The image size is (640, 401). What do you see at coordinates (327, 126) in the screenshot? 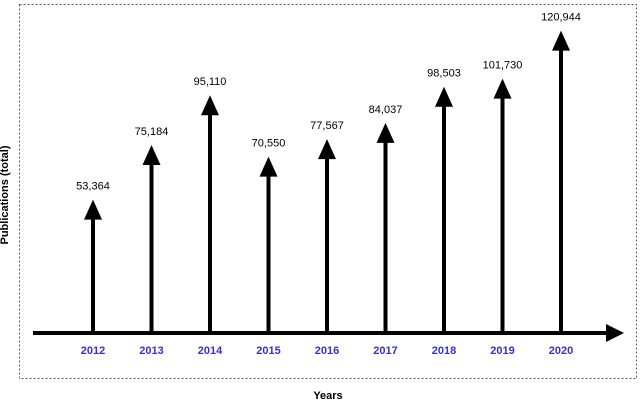
I see `data-label: 77,567` at bounding box center [327, 126].